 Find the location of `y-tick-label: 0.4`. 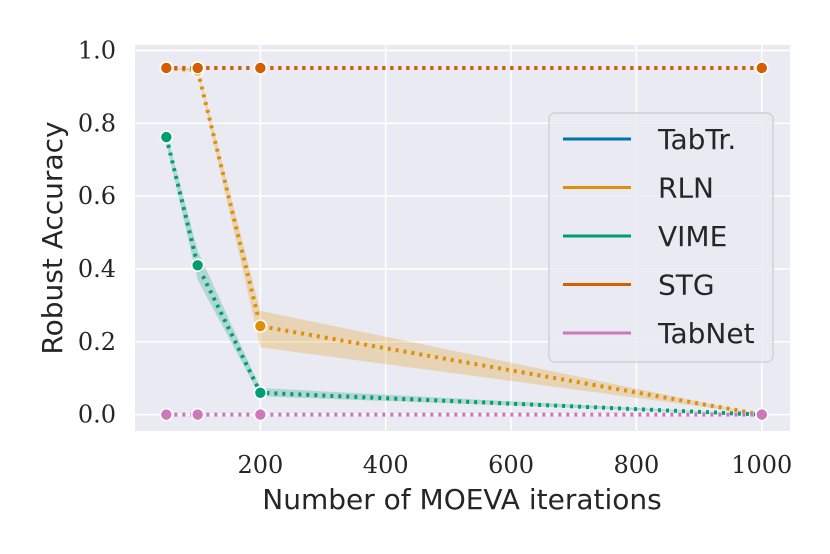

y-tick-label: 0.4 is located at coordinates (97, 269).